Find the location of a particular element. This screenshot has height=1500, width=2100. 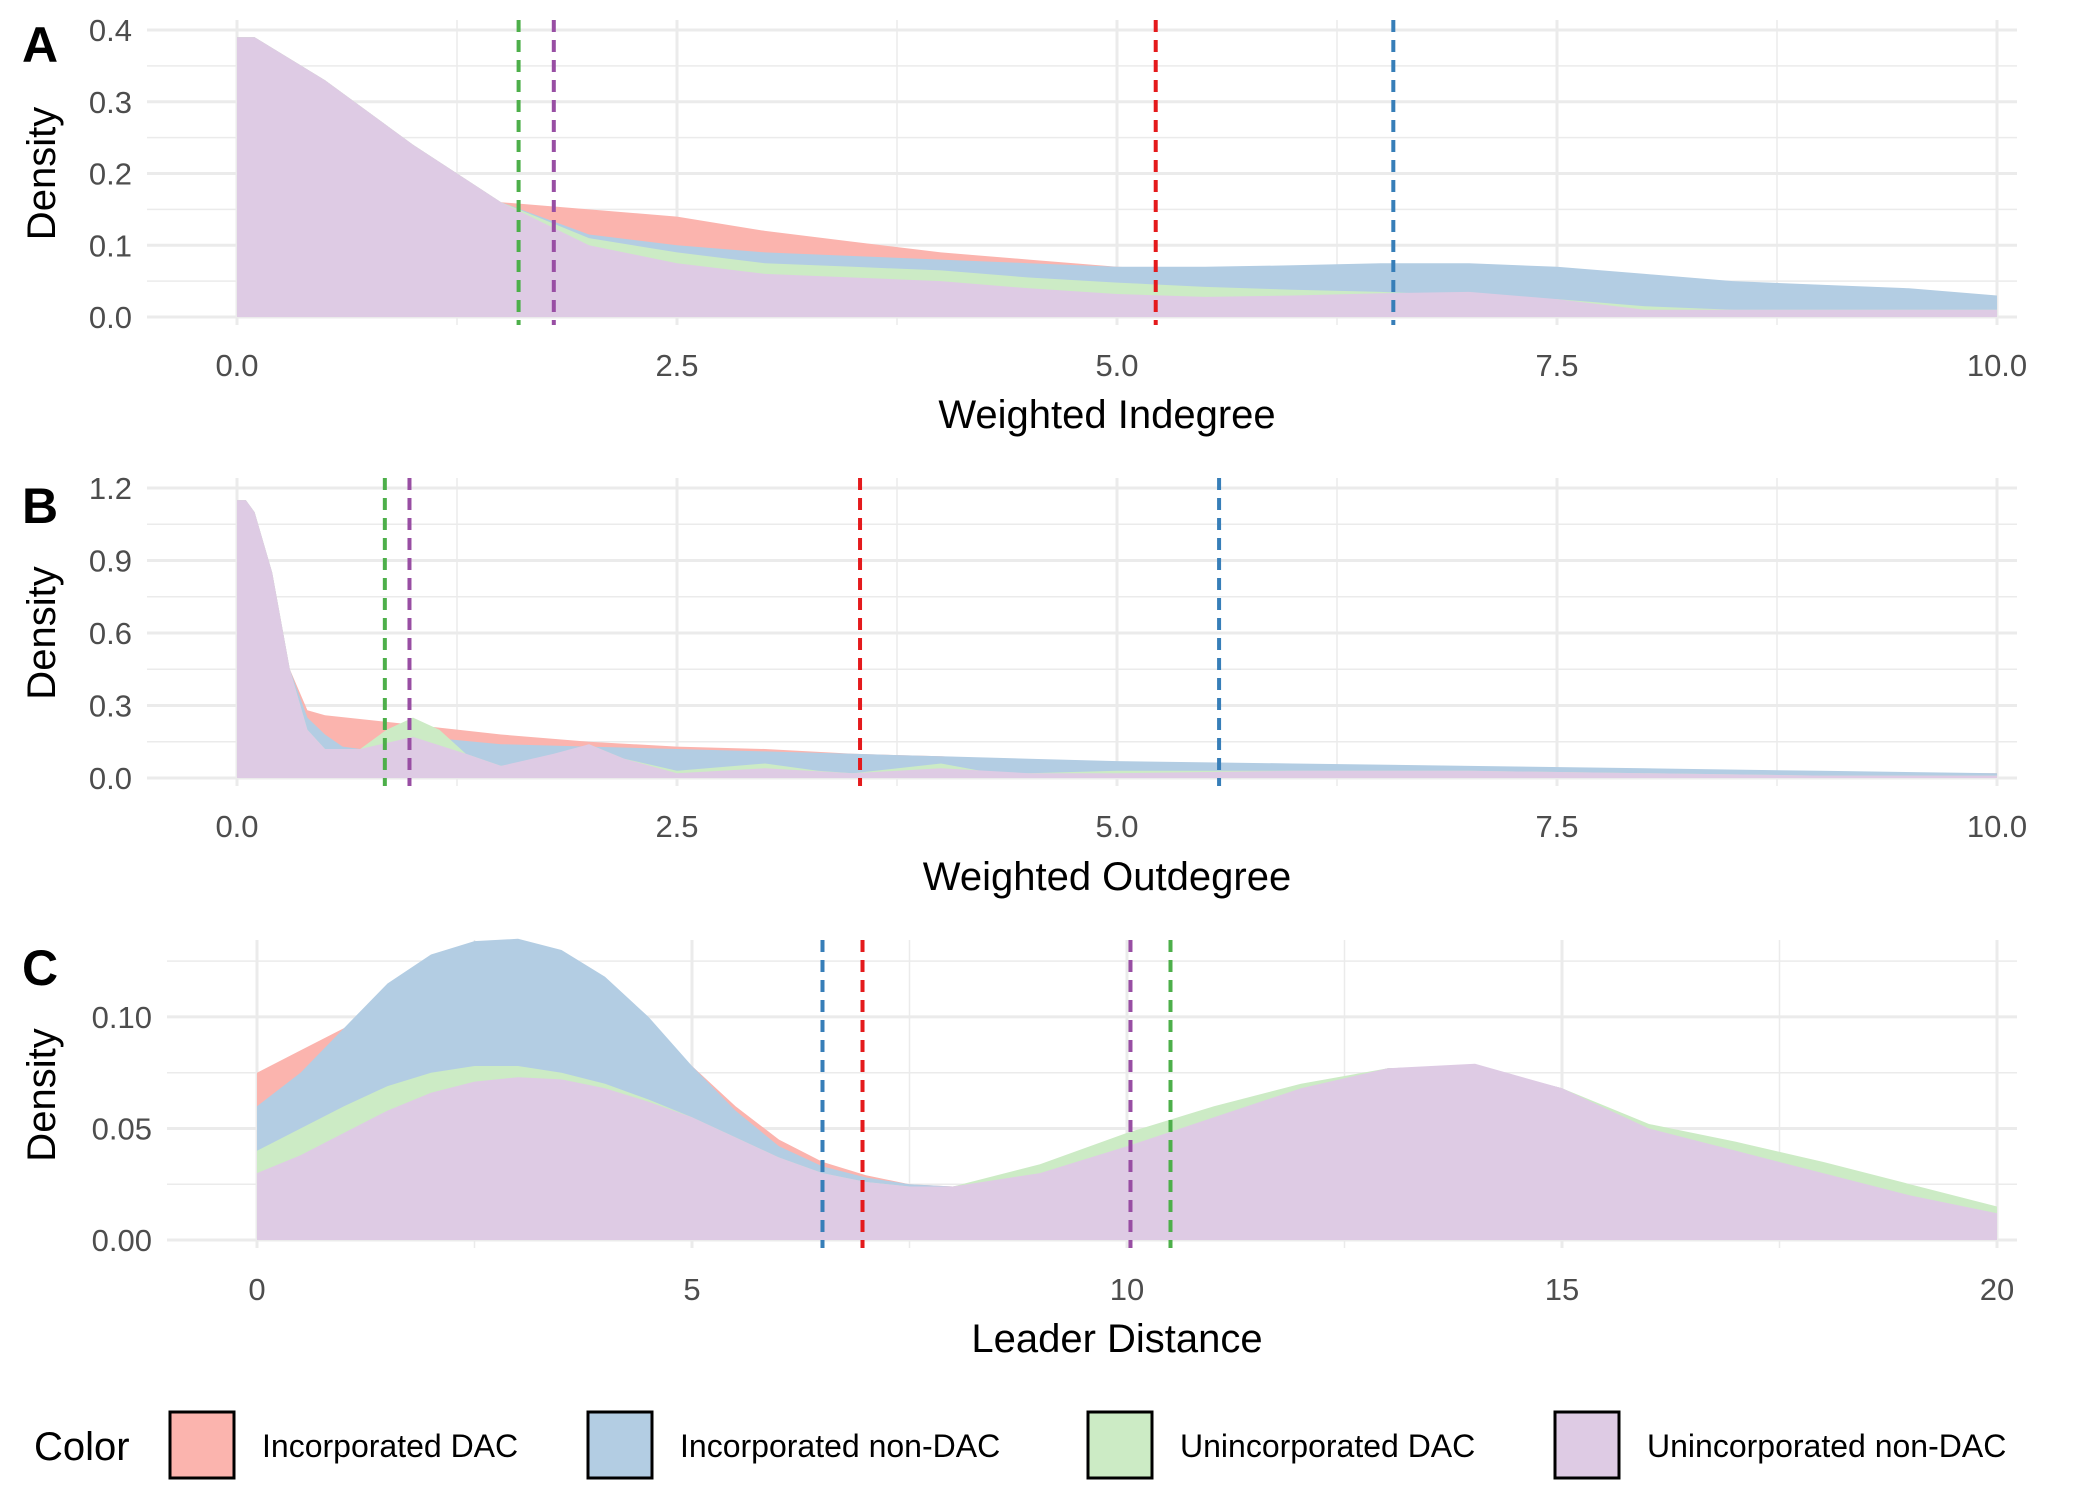

x-tick-label: 15 is located at coordinates (1562, 1289).